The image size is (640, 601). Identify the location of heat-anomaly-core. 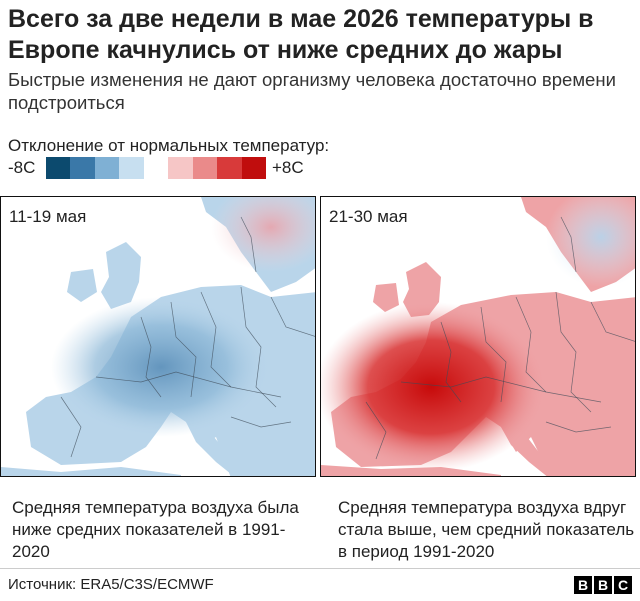
(433, 387).